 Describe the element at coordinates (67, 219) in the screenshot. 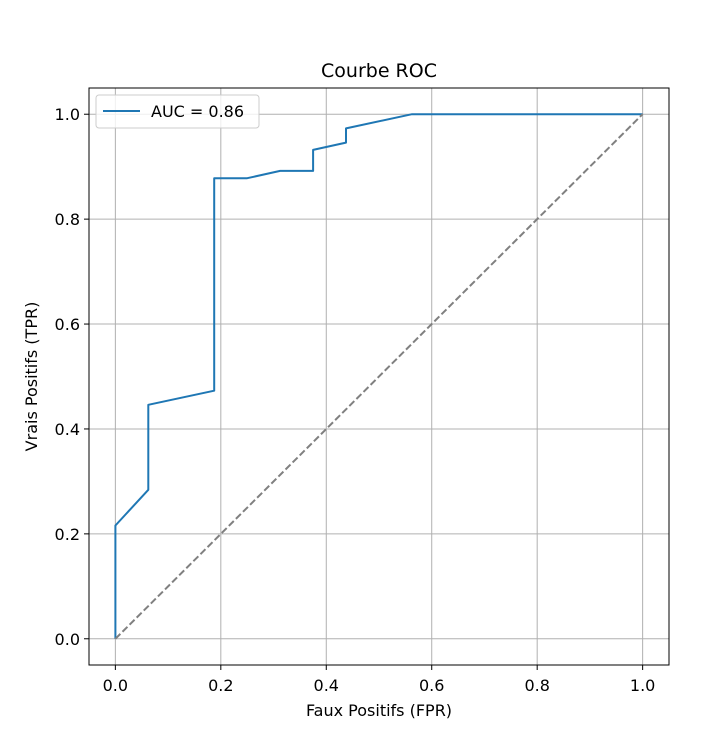

I see `y-tick-label: 0.8` at that location.